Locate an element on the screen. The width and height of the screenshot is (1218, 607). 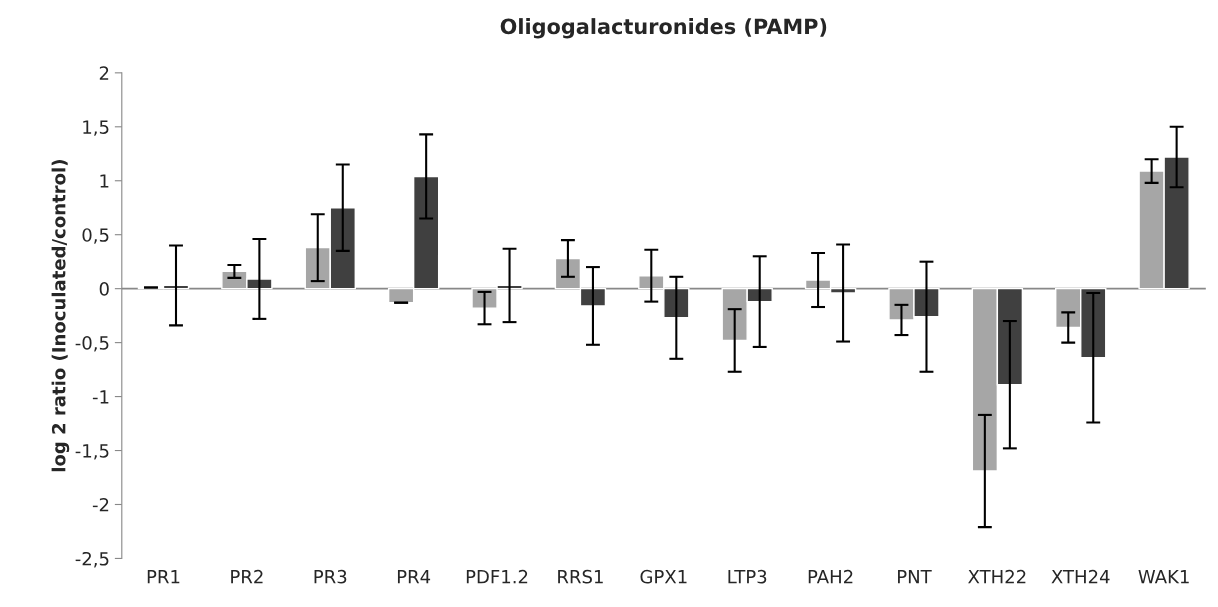
y-tick-label: 0,5 is located at coordinates (95, 236).